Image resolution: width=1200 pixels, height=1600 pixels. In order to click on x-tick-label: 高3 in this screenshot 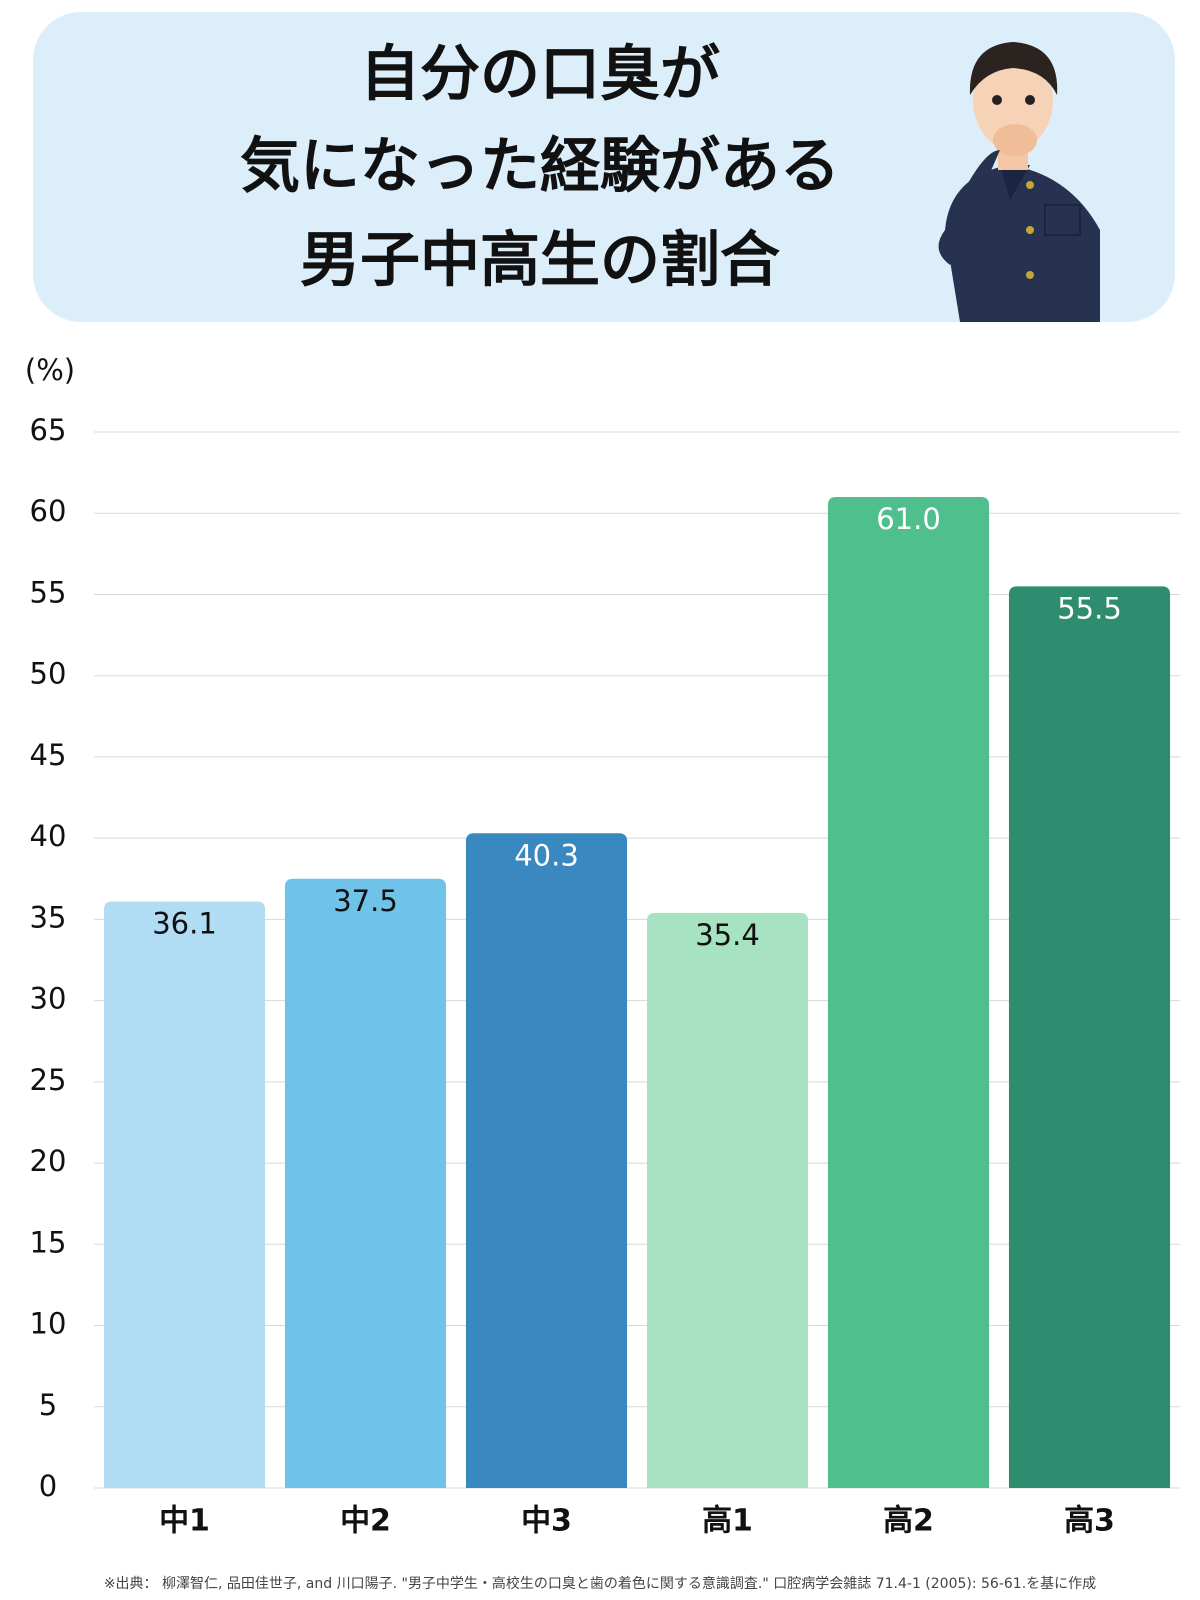, I will do `click(1089, 1521)`.